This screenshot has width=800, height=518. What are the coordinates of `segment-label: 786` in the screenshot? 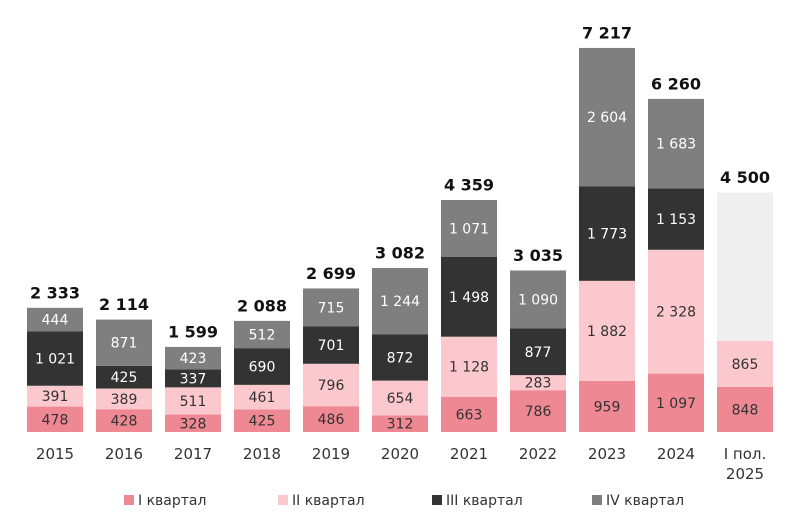 It's located at (538, 412).